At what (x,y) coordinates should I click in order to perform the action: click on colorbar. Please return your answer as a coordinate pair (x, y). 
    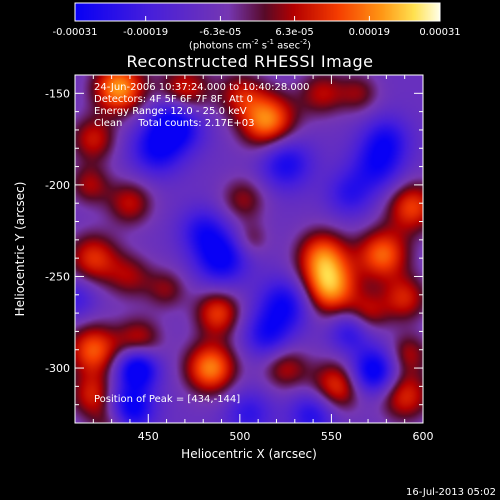
    Looking at the image, I should click on (257, 12).